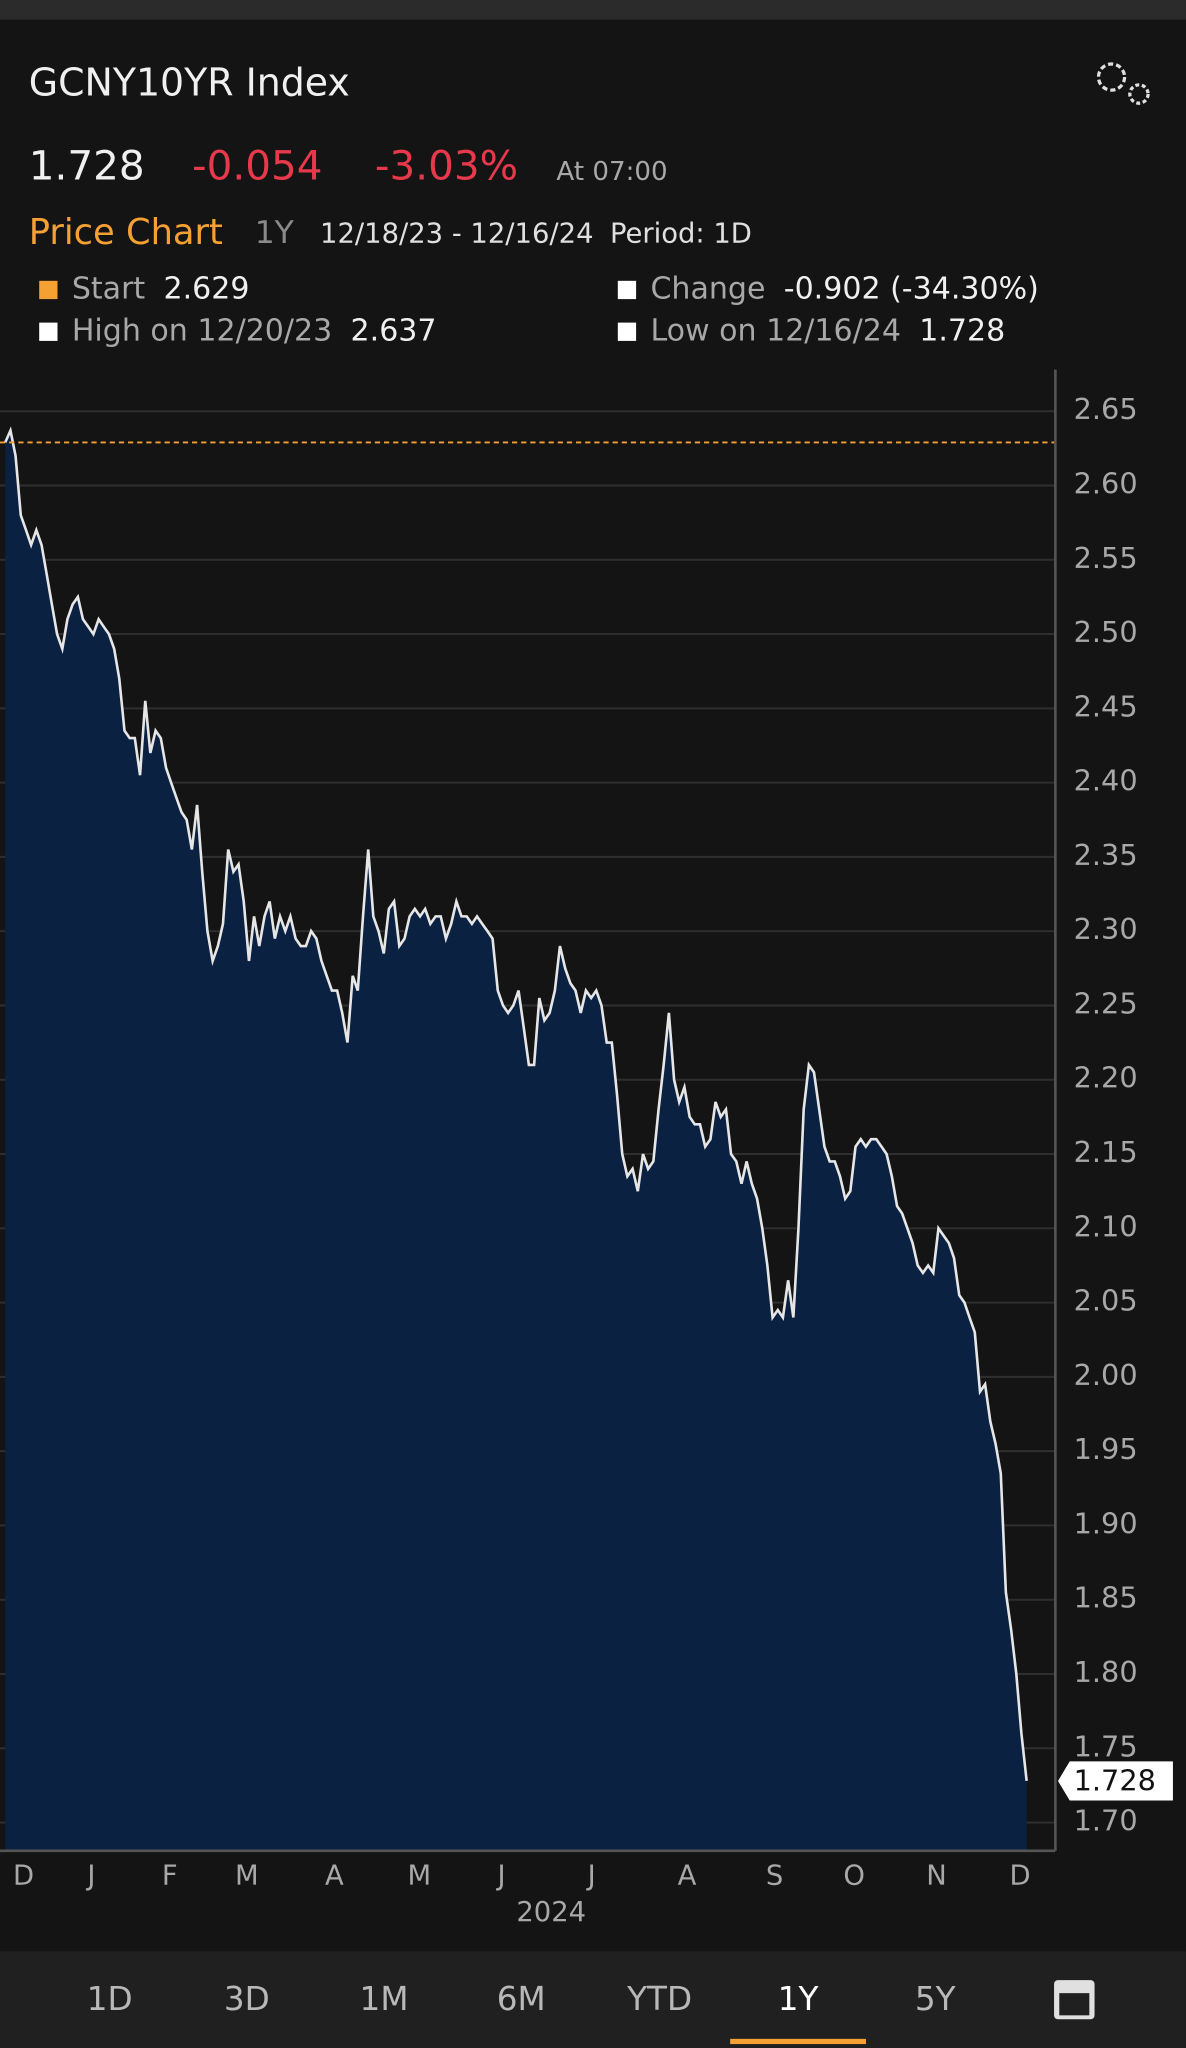  What do you see at coordinates (1106, 1523) in the screenshot?
I see `y-tick-label: 1.90` at bounding box center [1106, 1523].